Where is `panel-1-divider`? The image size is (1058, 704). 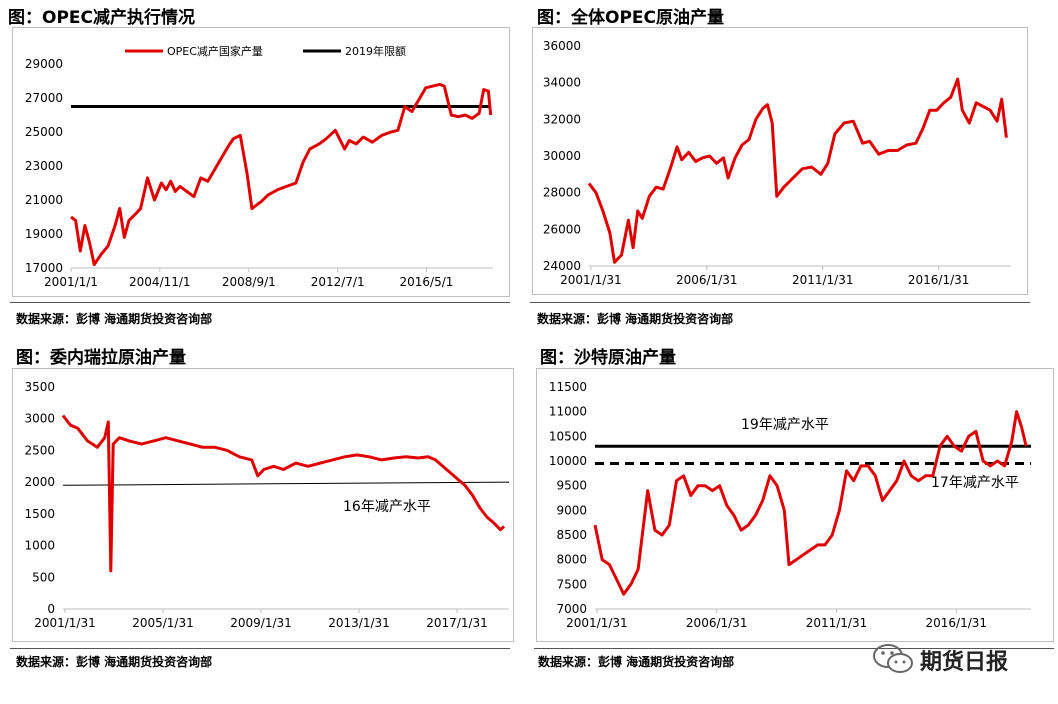
panel-1-divider is located at coordinates (260, 302).